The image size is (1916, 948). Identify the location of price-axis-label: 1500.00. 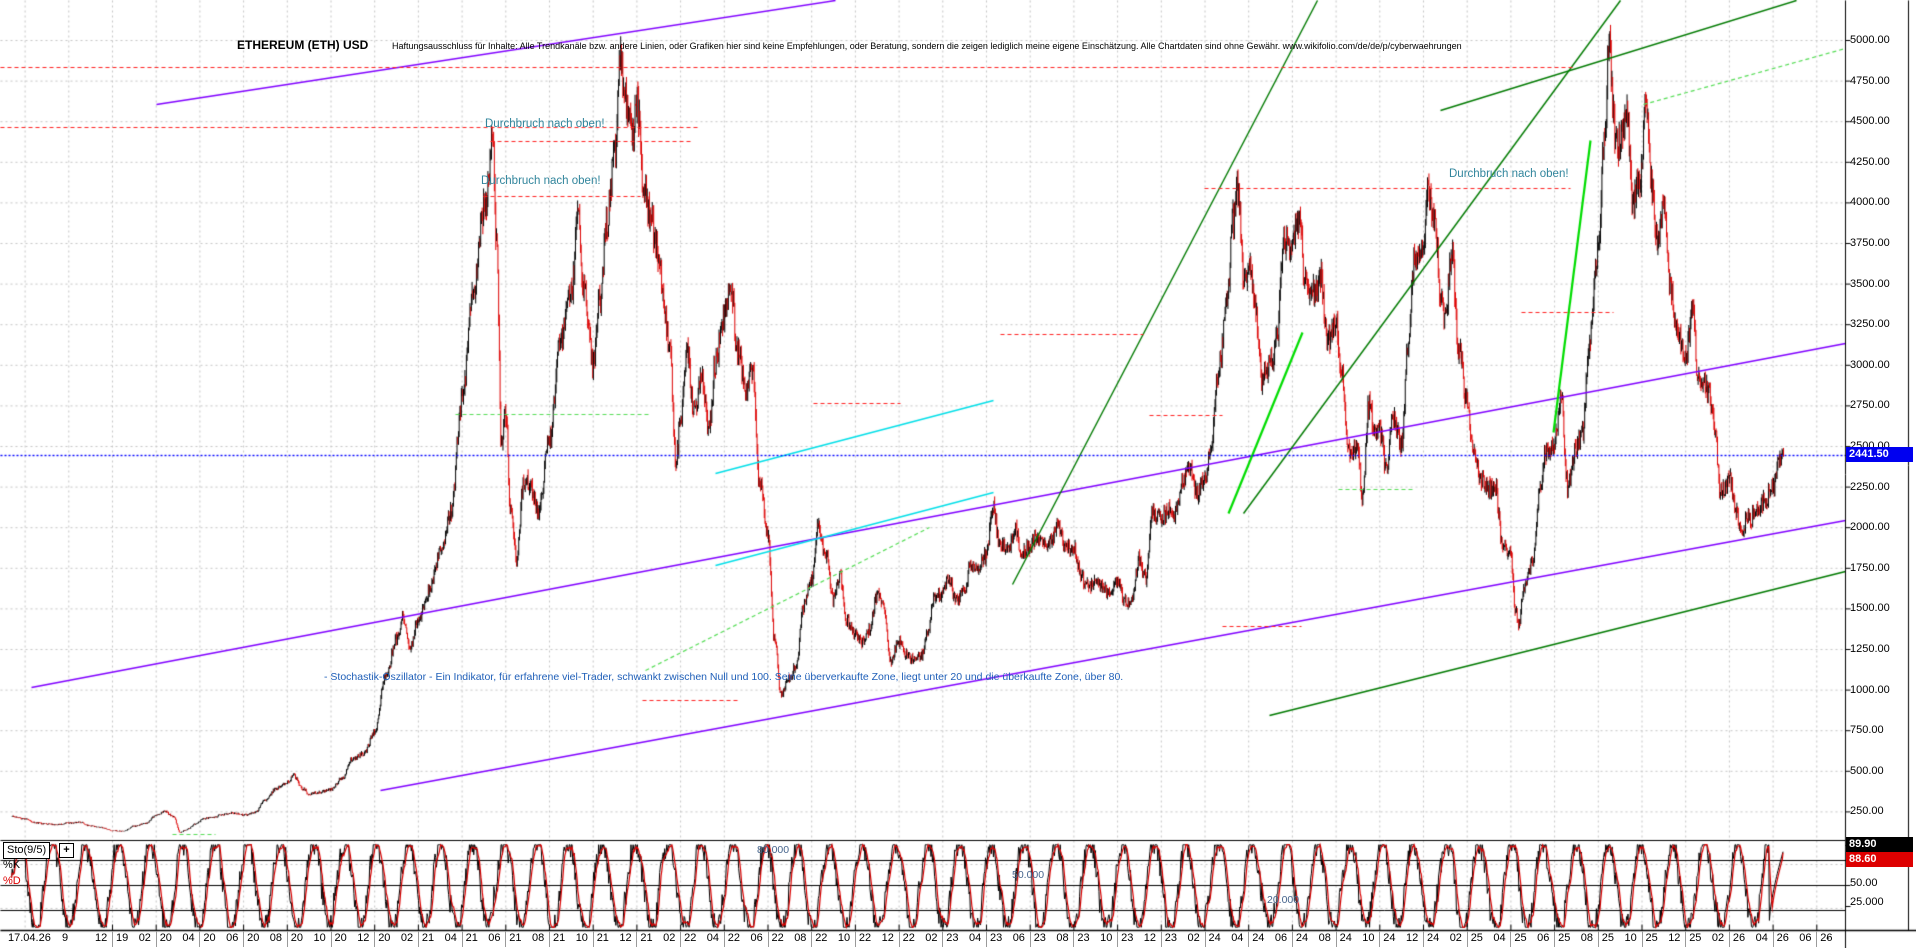
(1870, 608).